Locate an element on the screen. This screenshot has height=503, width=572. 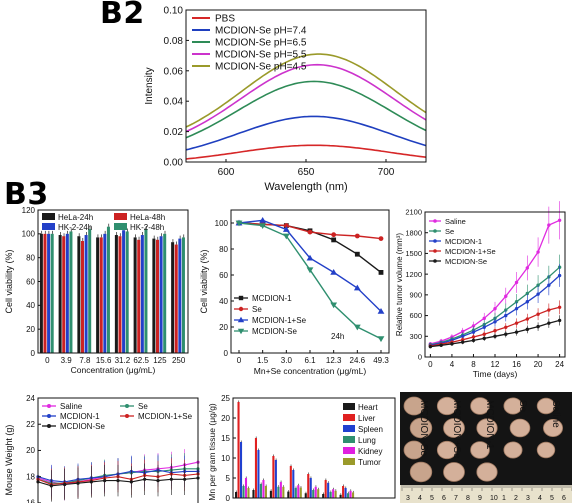
x-tick-label: 8 is located at coordinates (473, 364).